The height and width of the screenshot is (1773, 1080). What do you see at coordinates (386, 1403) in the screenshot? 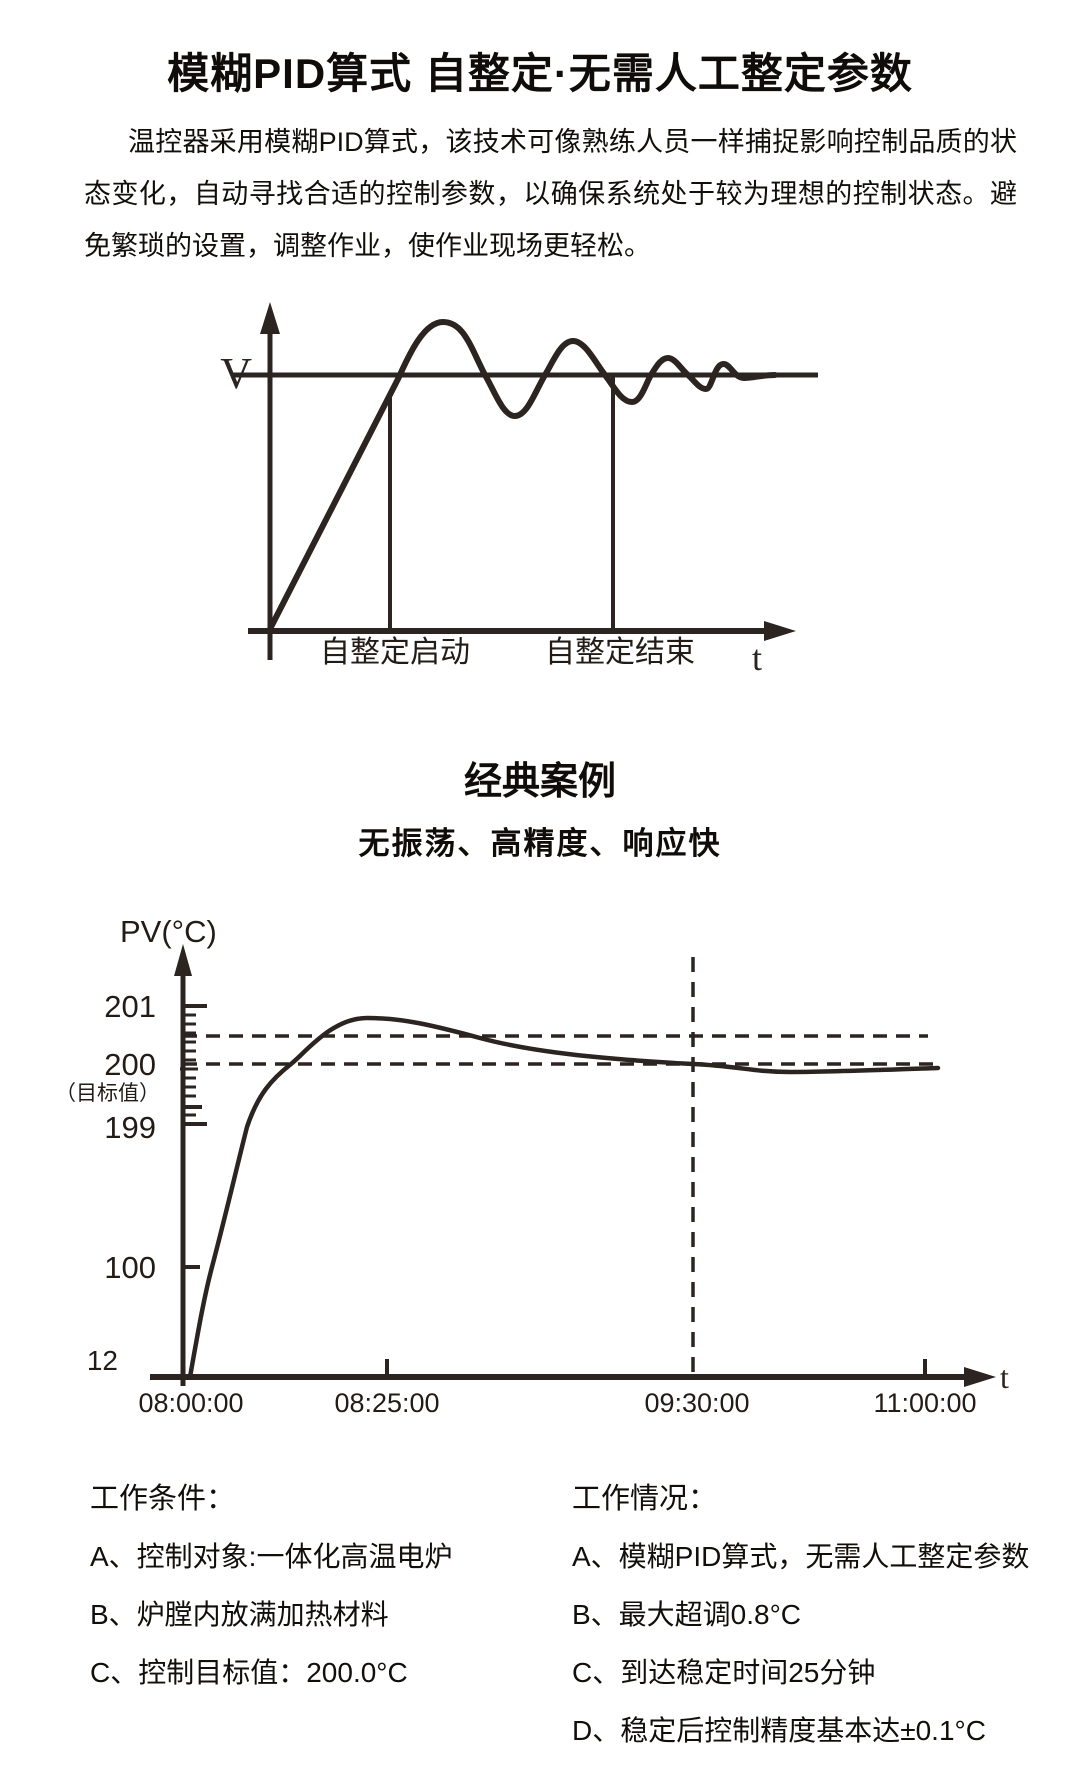
I see `xtick-0825: 08:25:00` at bounding box center [386, 1403].